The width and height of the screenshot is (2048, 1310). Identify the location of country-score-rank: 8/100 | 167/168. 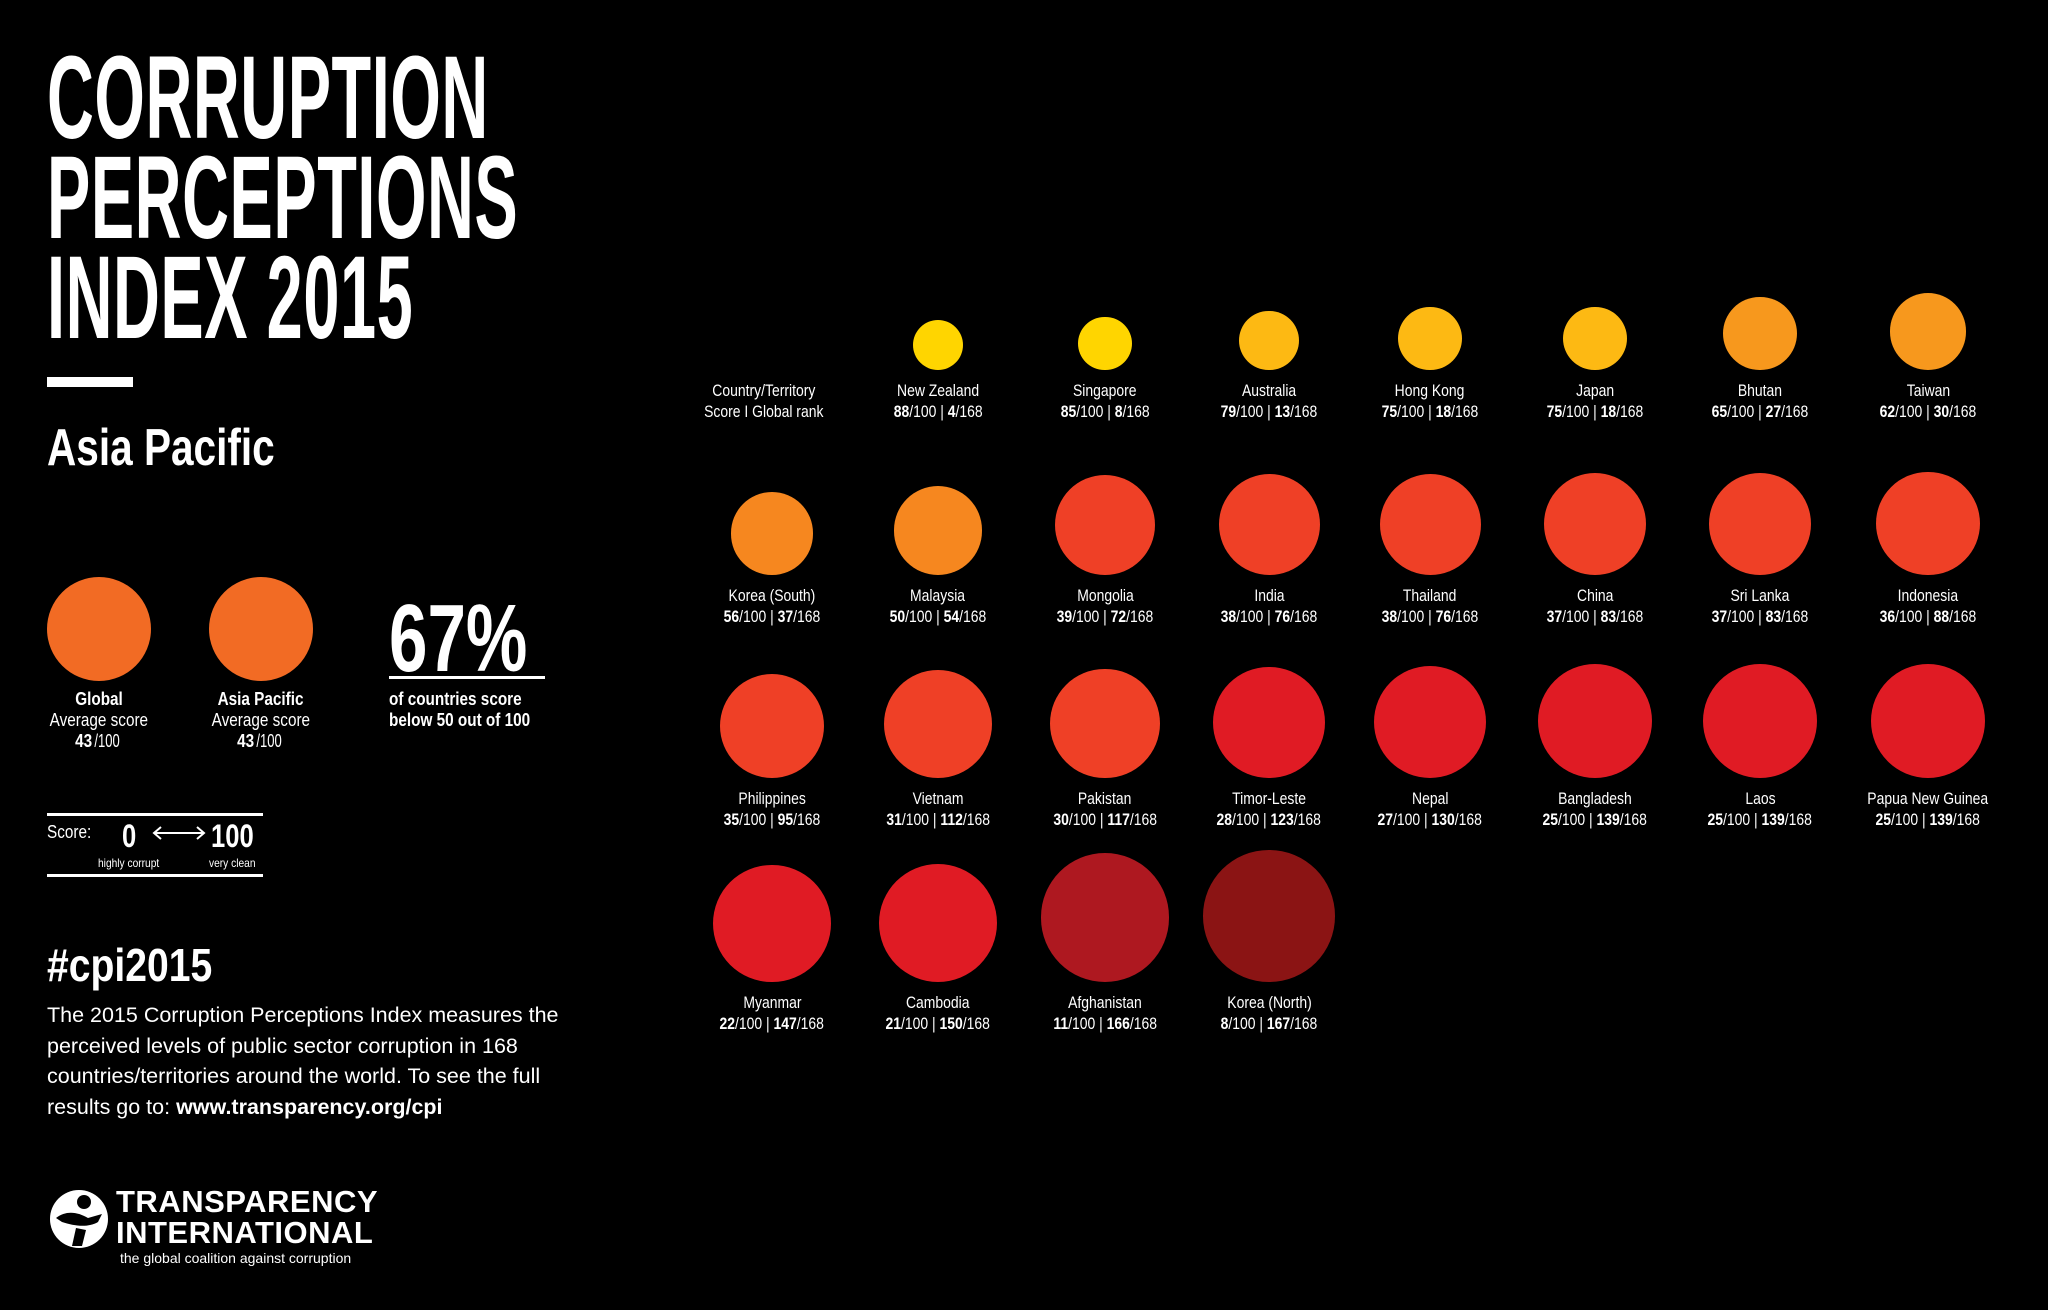
(1269, 1023).